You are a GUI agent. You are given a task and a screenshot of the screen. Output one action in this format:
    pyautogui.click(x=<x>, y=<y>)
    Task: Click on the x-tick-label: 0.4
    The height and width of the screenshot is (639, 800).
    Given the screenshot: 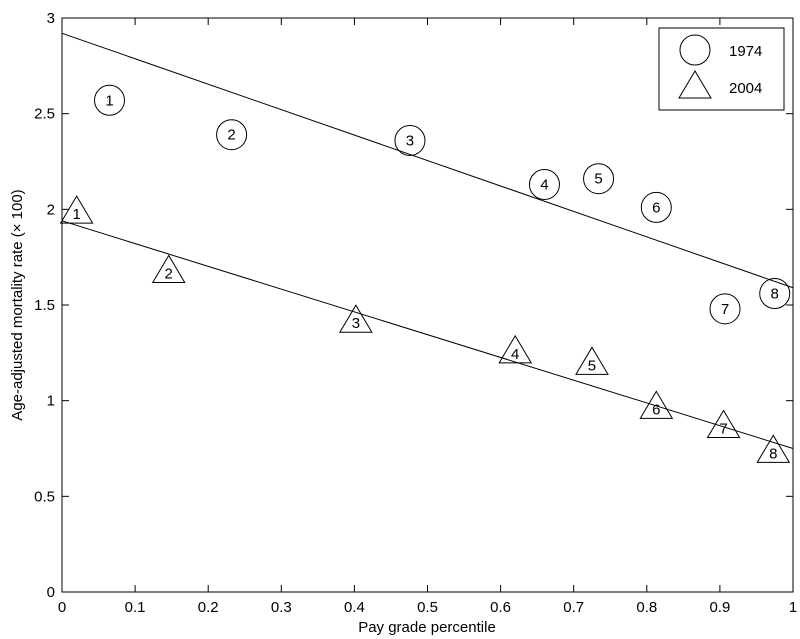 What is the action you would take?
    pyautogui.click(x=354, y=607)
    